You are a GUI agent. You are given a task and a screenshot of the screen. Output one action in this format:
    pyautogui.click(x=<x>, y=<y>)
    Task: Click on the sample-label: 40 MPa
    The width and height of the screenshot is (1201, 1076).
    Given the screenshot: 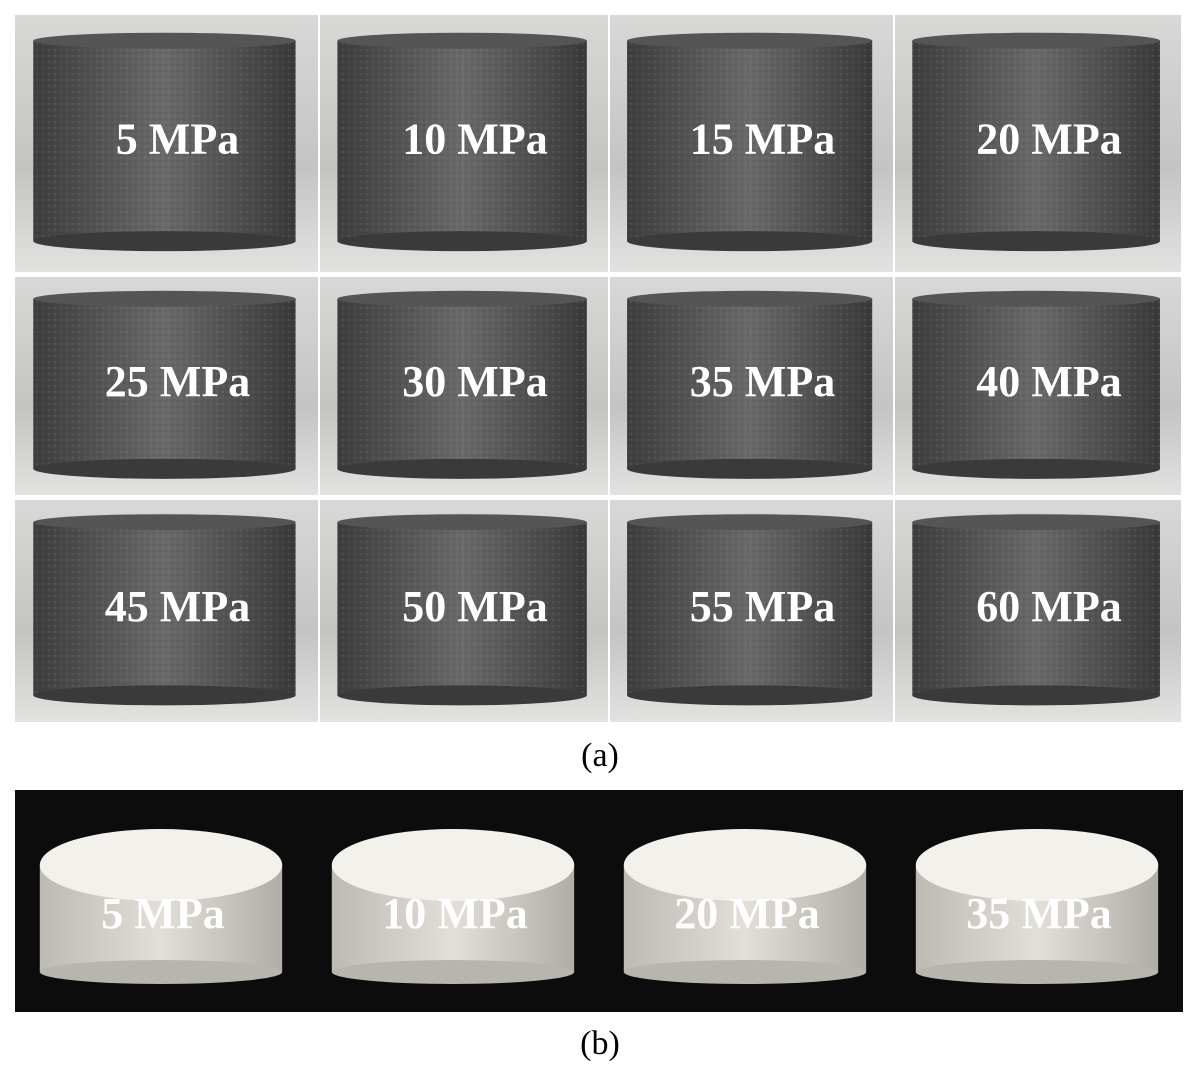 What is the action you would take?
    pyautogui.click(x=1048, y=381)
    